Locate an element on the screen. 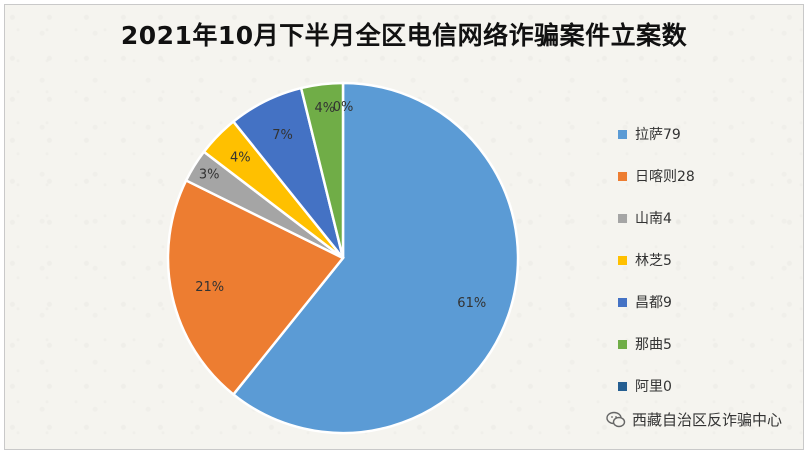 The image size is (808, 454). legend-label: 拉萨79 is located at coordinates (658, 135).